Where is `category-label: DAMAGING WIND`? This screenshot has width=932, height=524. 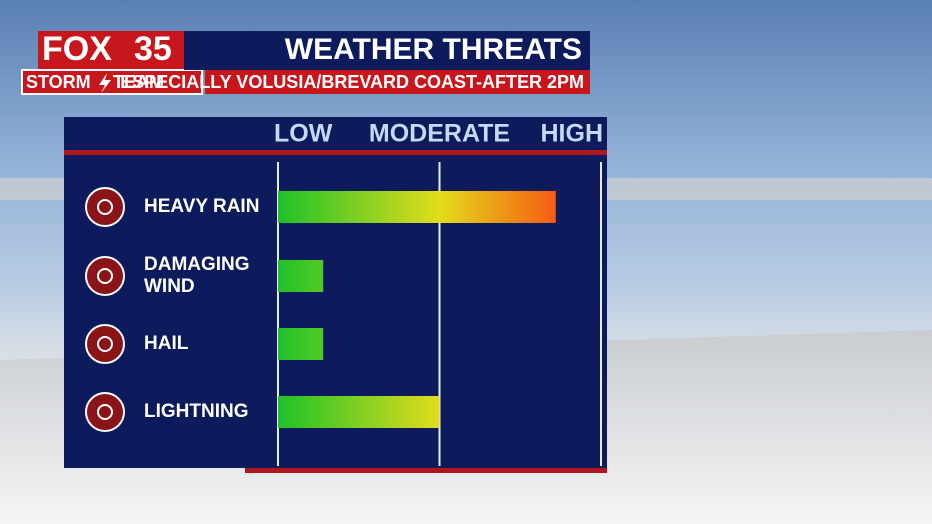 category-label: DAMAGING WIND is located at coordinates (197, 275).